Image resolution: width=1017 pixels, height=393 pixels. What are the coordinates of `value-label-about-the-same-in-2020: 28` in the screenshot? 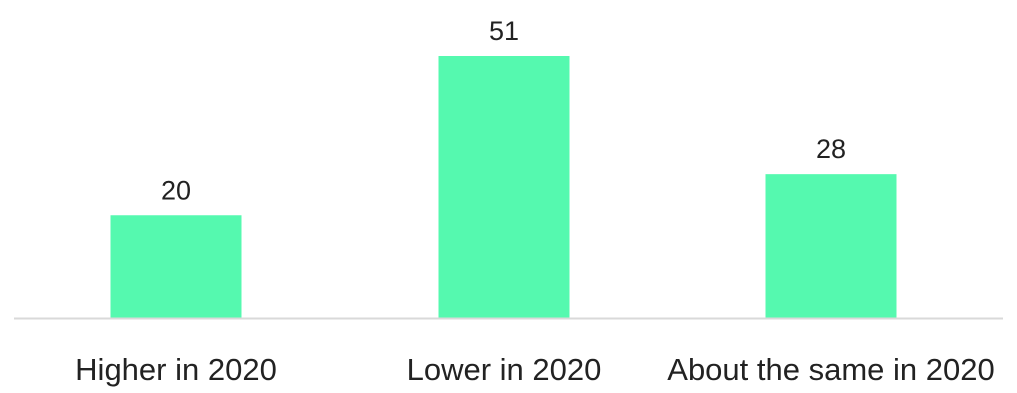 It's located at (831, 149).